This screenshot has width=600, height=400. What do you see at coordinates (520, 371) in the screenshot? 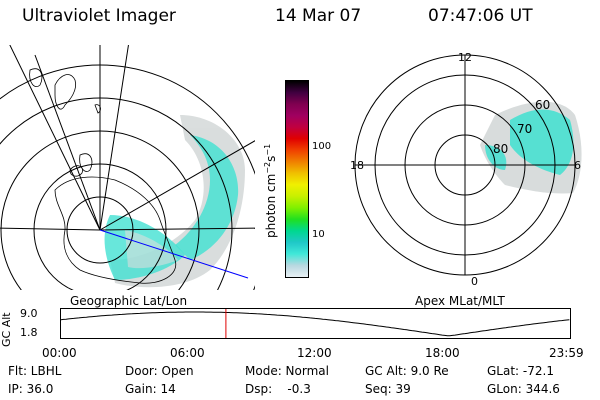
I see `glat-info: GLat: -72.1` at bounding box center [520, 371].